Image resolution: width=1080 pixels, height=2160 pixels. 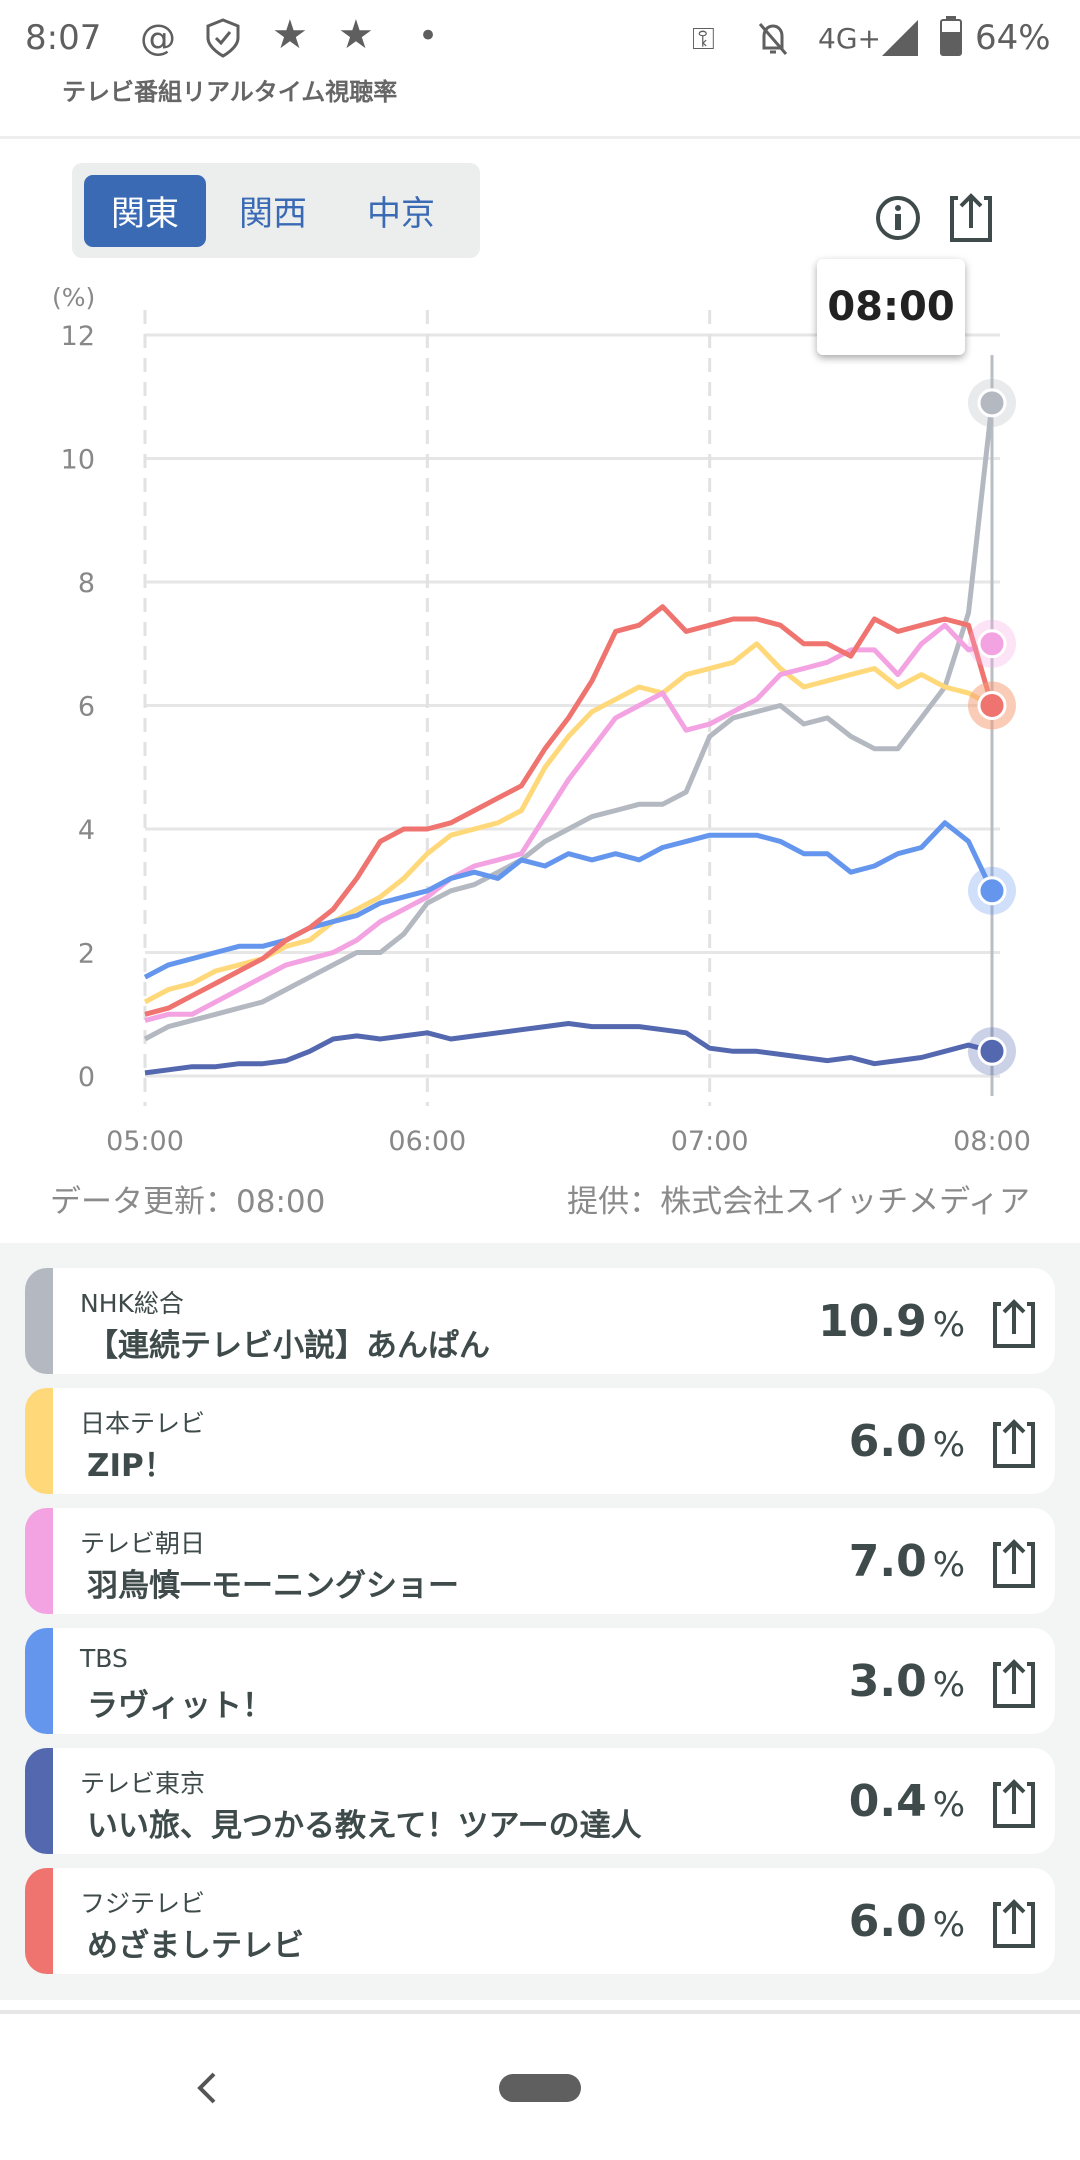 What do you see at coordinates (540, 2012) in the screenshot?
I see `nav-divider` at bounding box center [540, 2012].